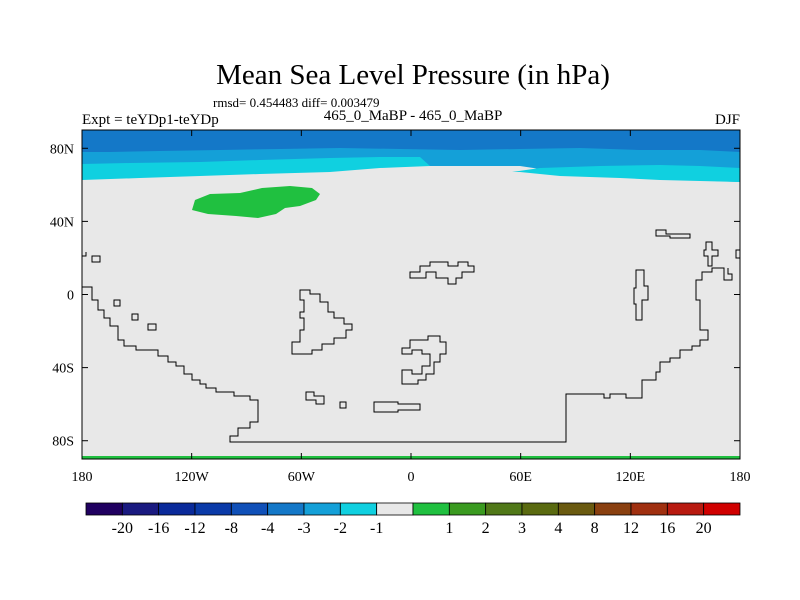  What do you see at coordinates (194, 528) in the screenshot?
I see `colorbar-label: -12` at bounding box center [194, 528].